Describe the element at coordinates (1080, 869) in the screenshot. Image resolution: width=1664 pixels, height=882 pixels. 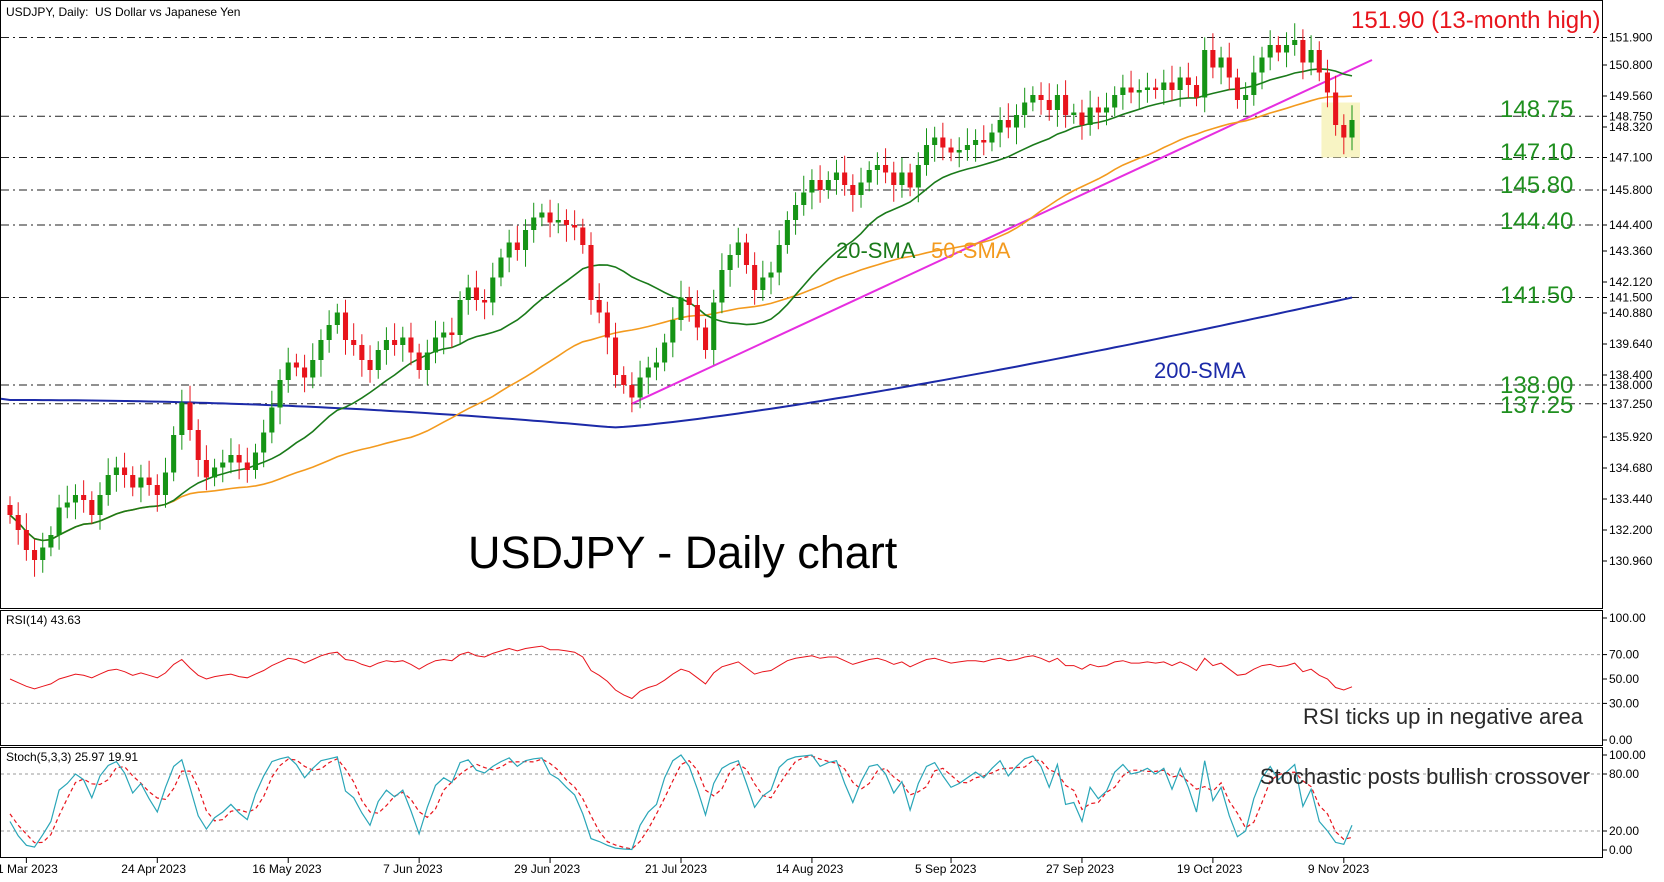
I see `x-tick-label: 27 Sep 2023` at that location.